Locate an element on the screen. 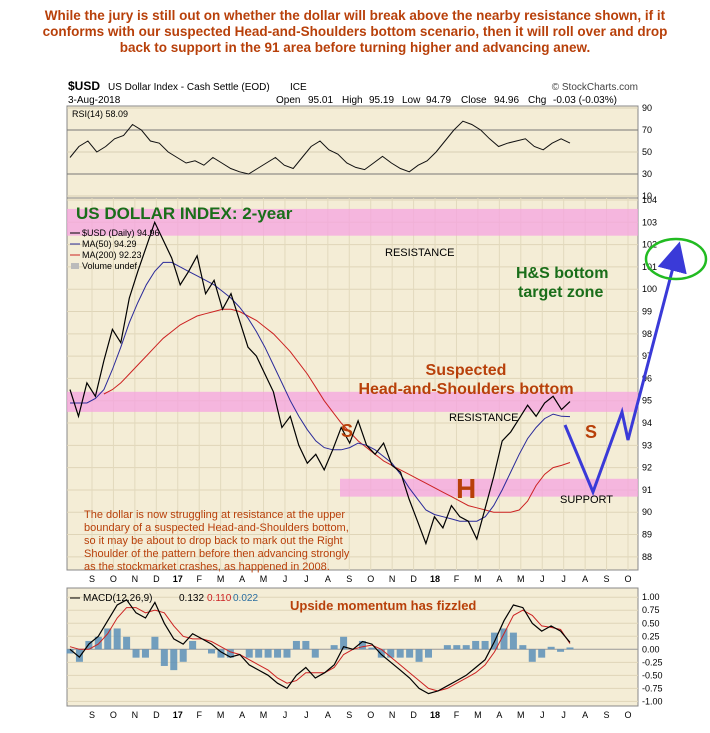  price-tick-label: 100 is located at coordinates (649, 289).